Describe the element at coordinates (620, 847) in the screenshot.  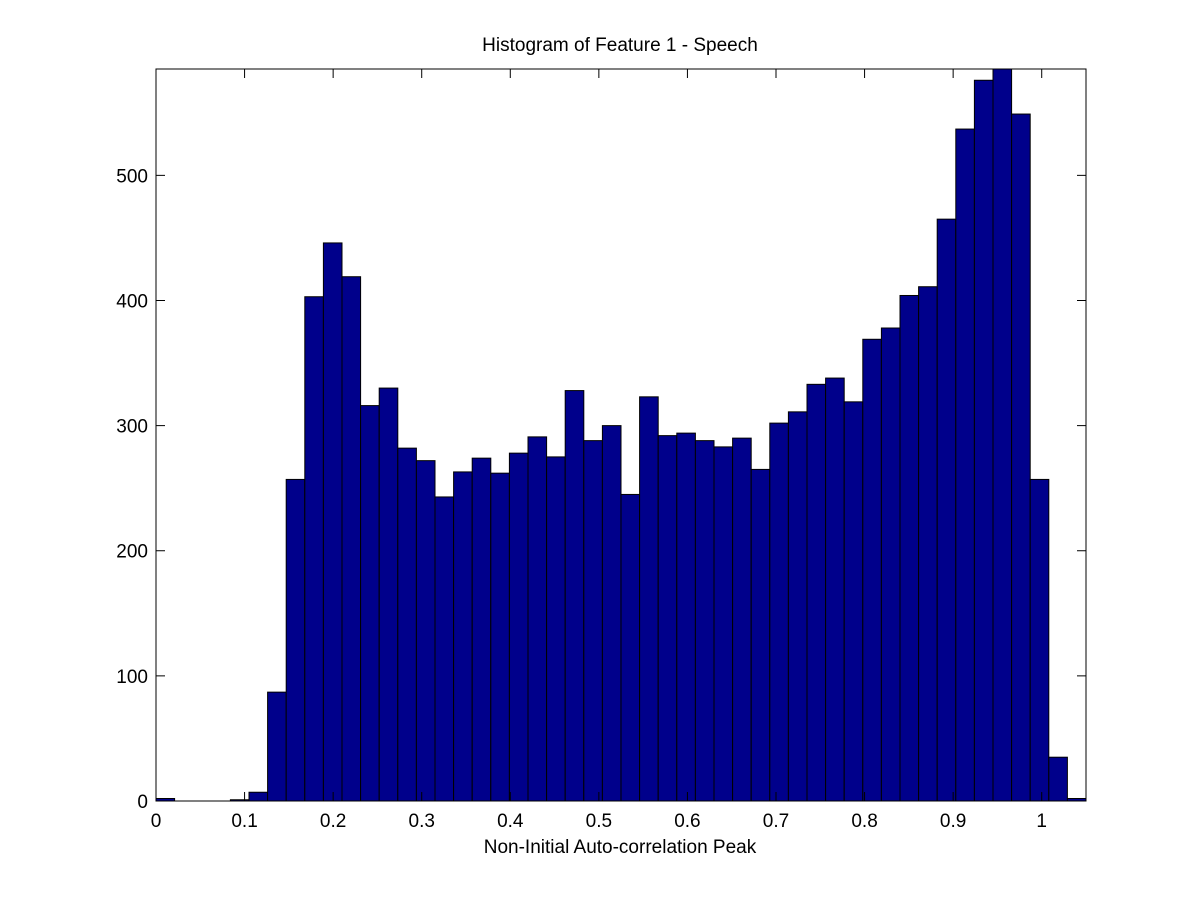
I see `x-axis-label: Non-Initial Auto-correlation Peak` at that location.